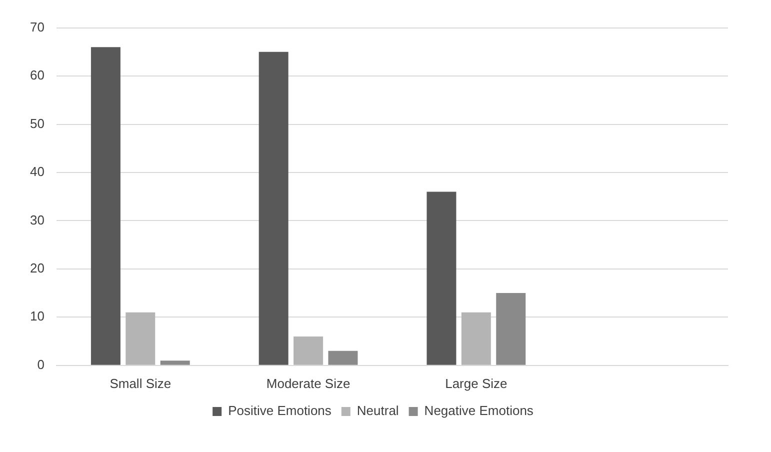  I want to click on y-tick-label: 40, so click(37, 172).